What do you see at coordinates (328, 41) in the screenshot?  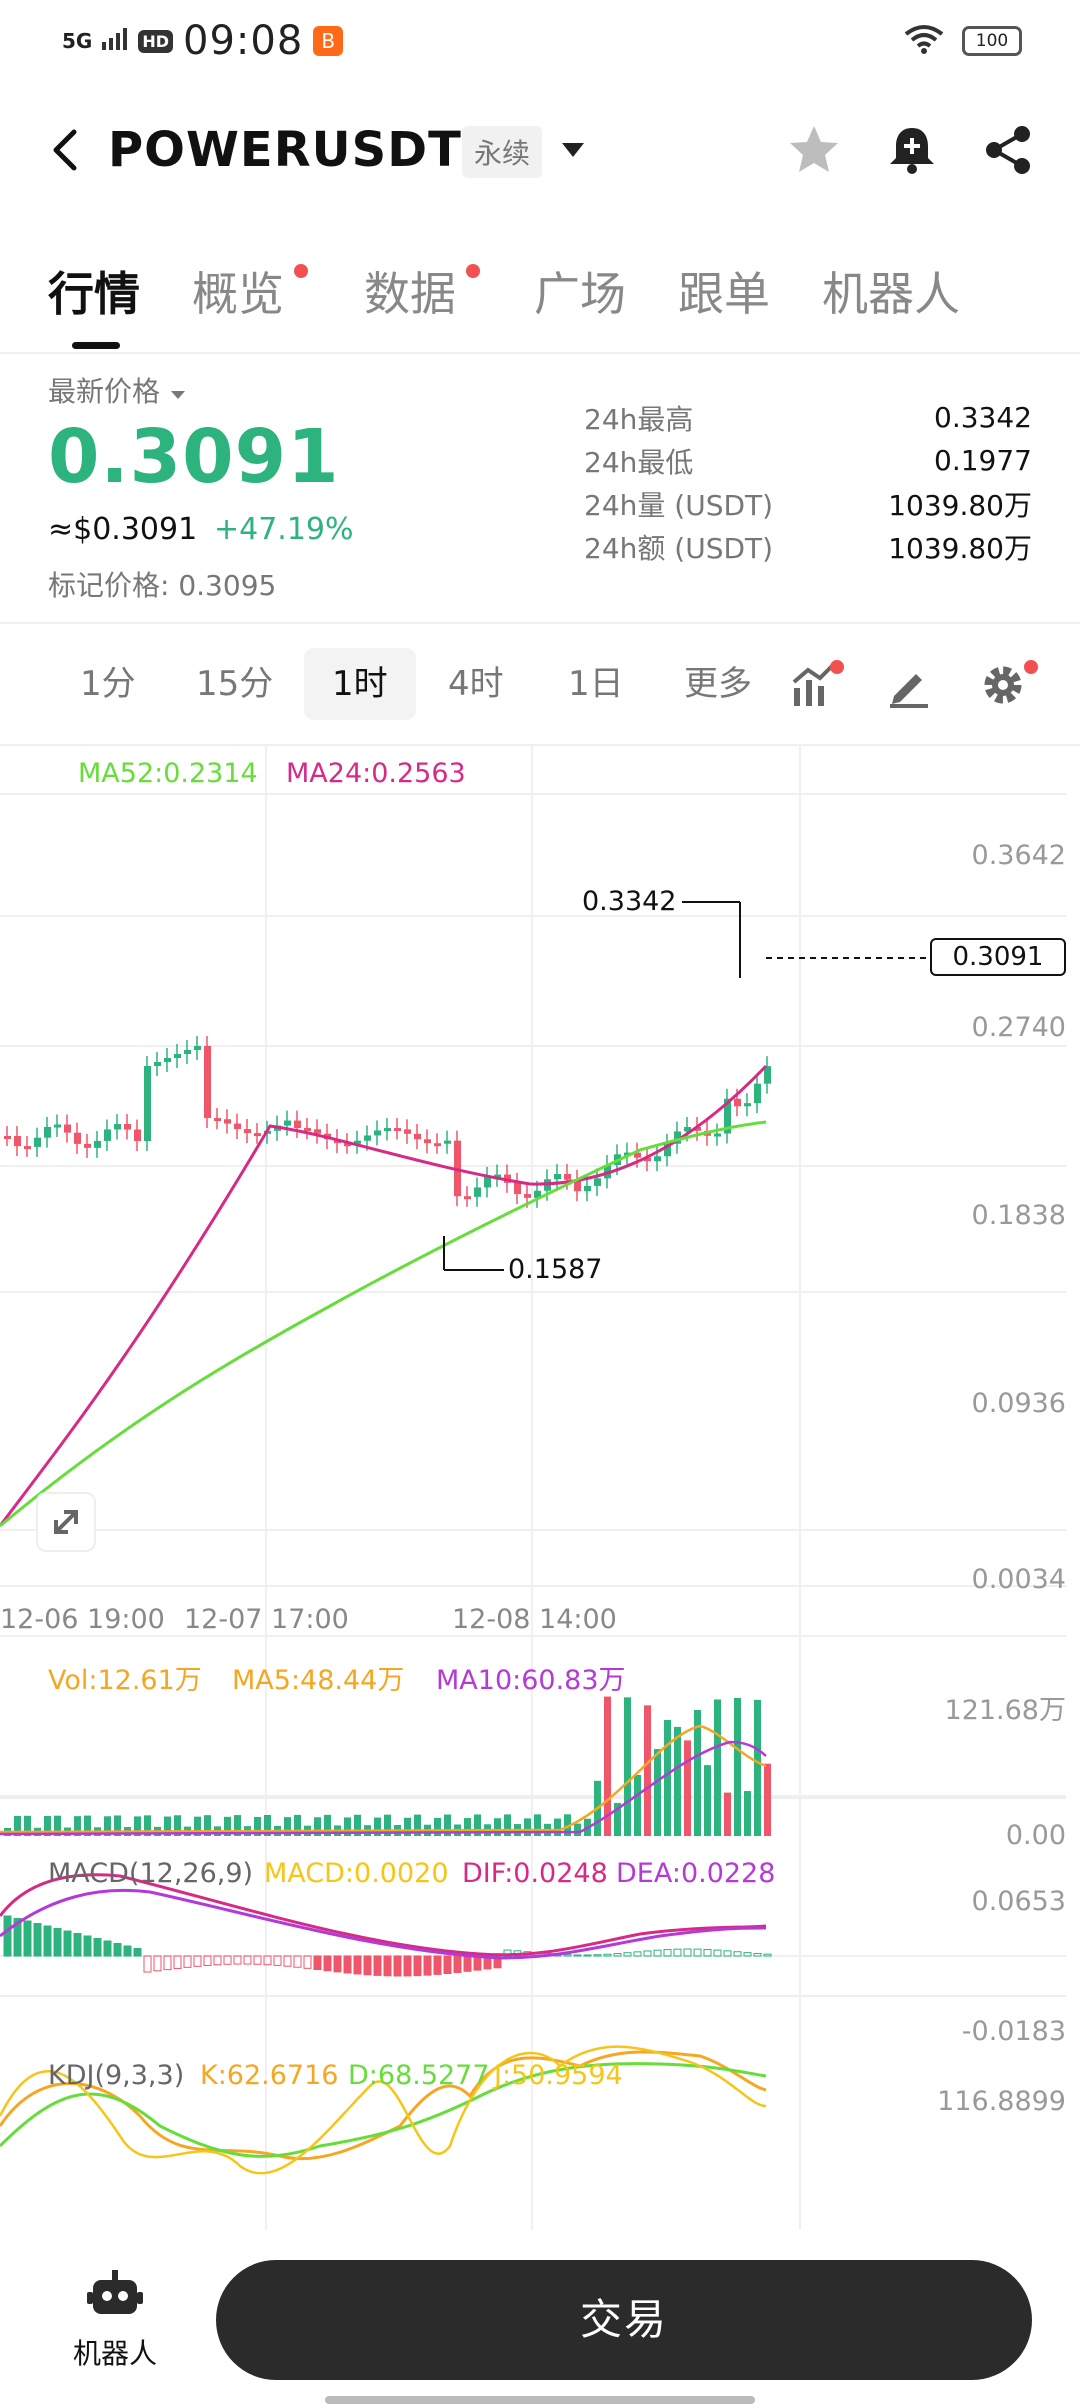 I see `app-notification-icon: B` at bounding box center [328, 41].